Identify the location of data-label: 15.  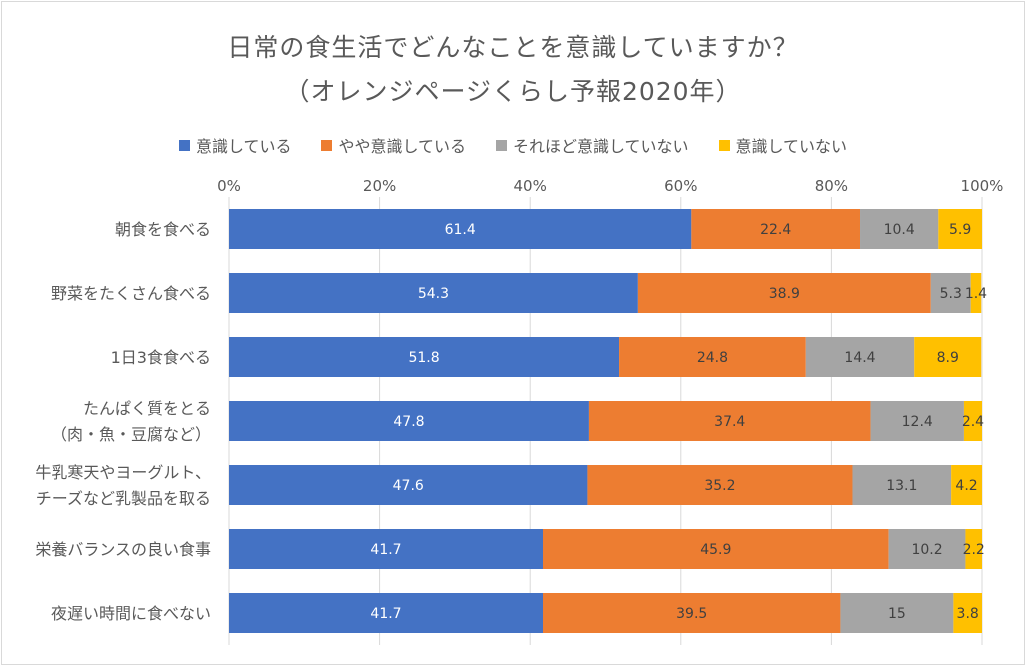
(897, 614).